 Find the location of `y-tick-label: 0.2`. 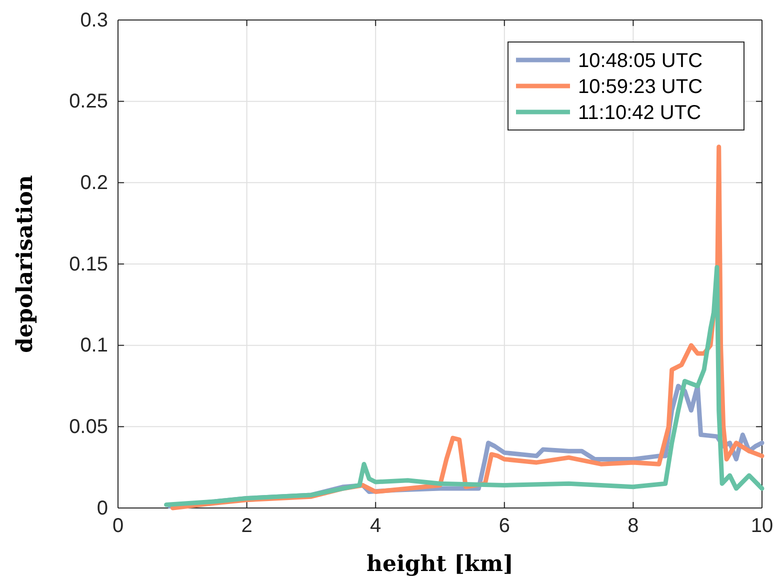

y-tick-label: 0.2 is located at coordinates (94, 183).